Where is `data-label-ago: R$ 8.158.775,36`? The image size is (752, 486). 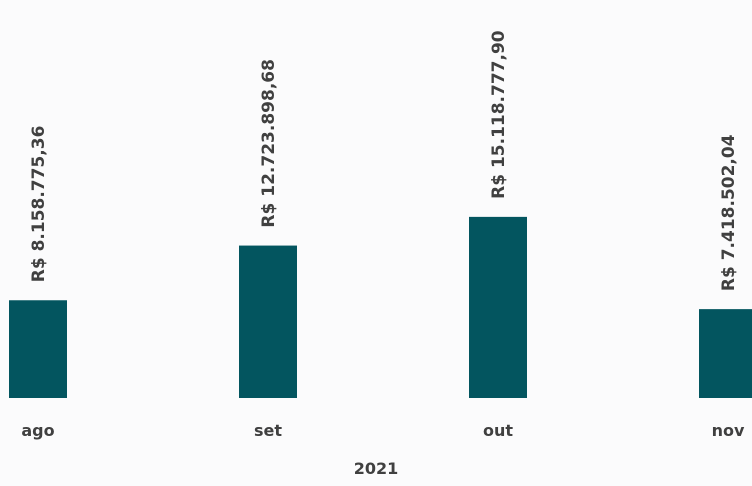 data-label-ago: R$ 8.158.775,36 is located at coordinates (39, 204).